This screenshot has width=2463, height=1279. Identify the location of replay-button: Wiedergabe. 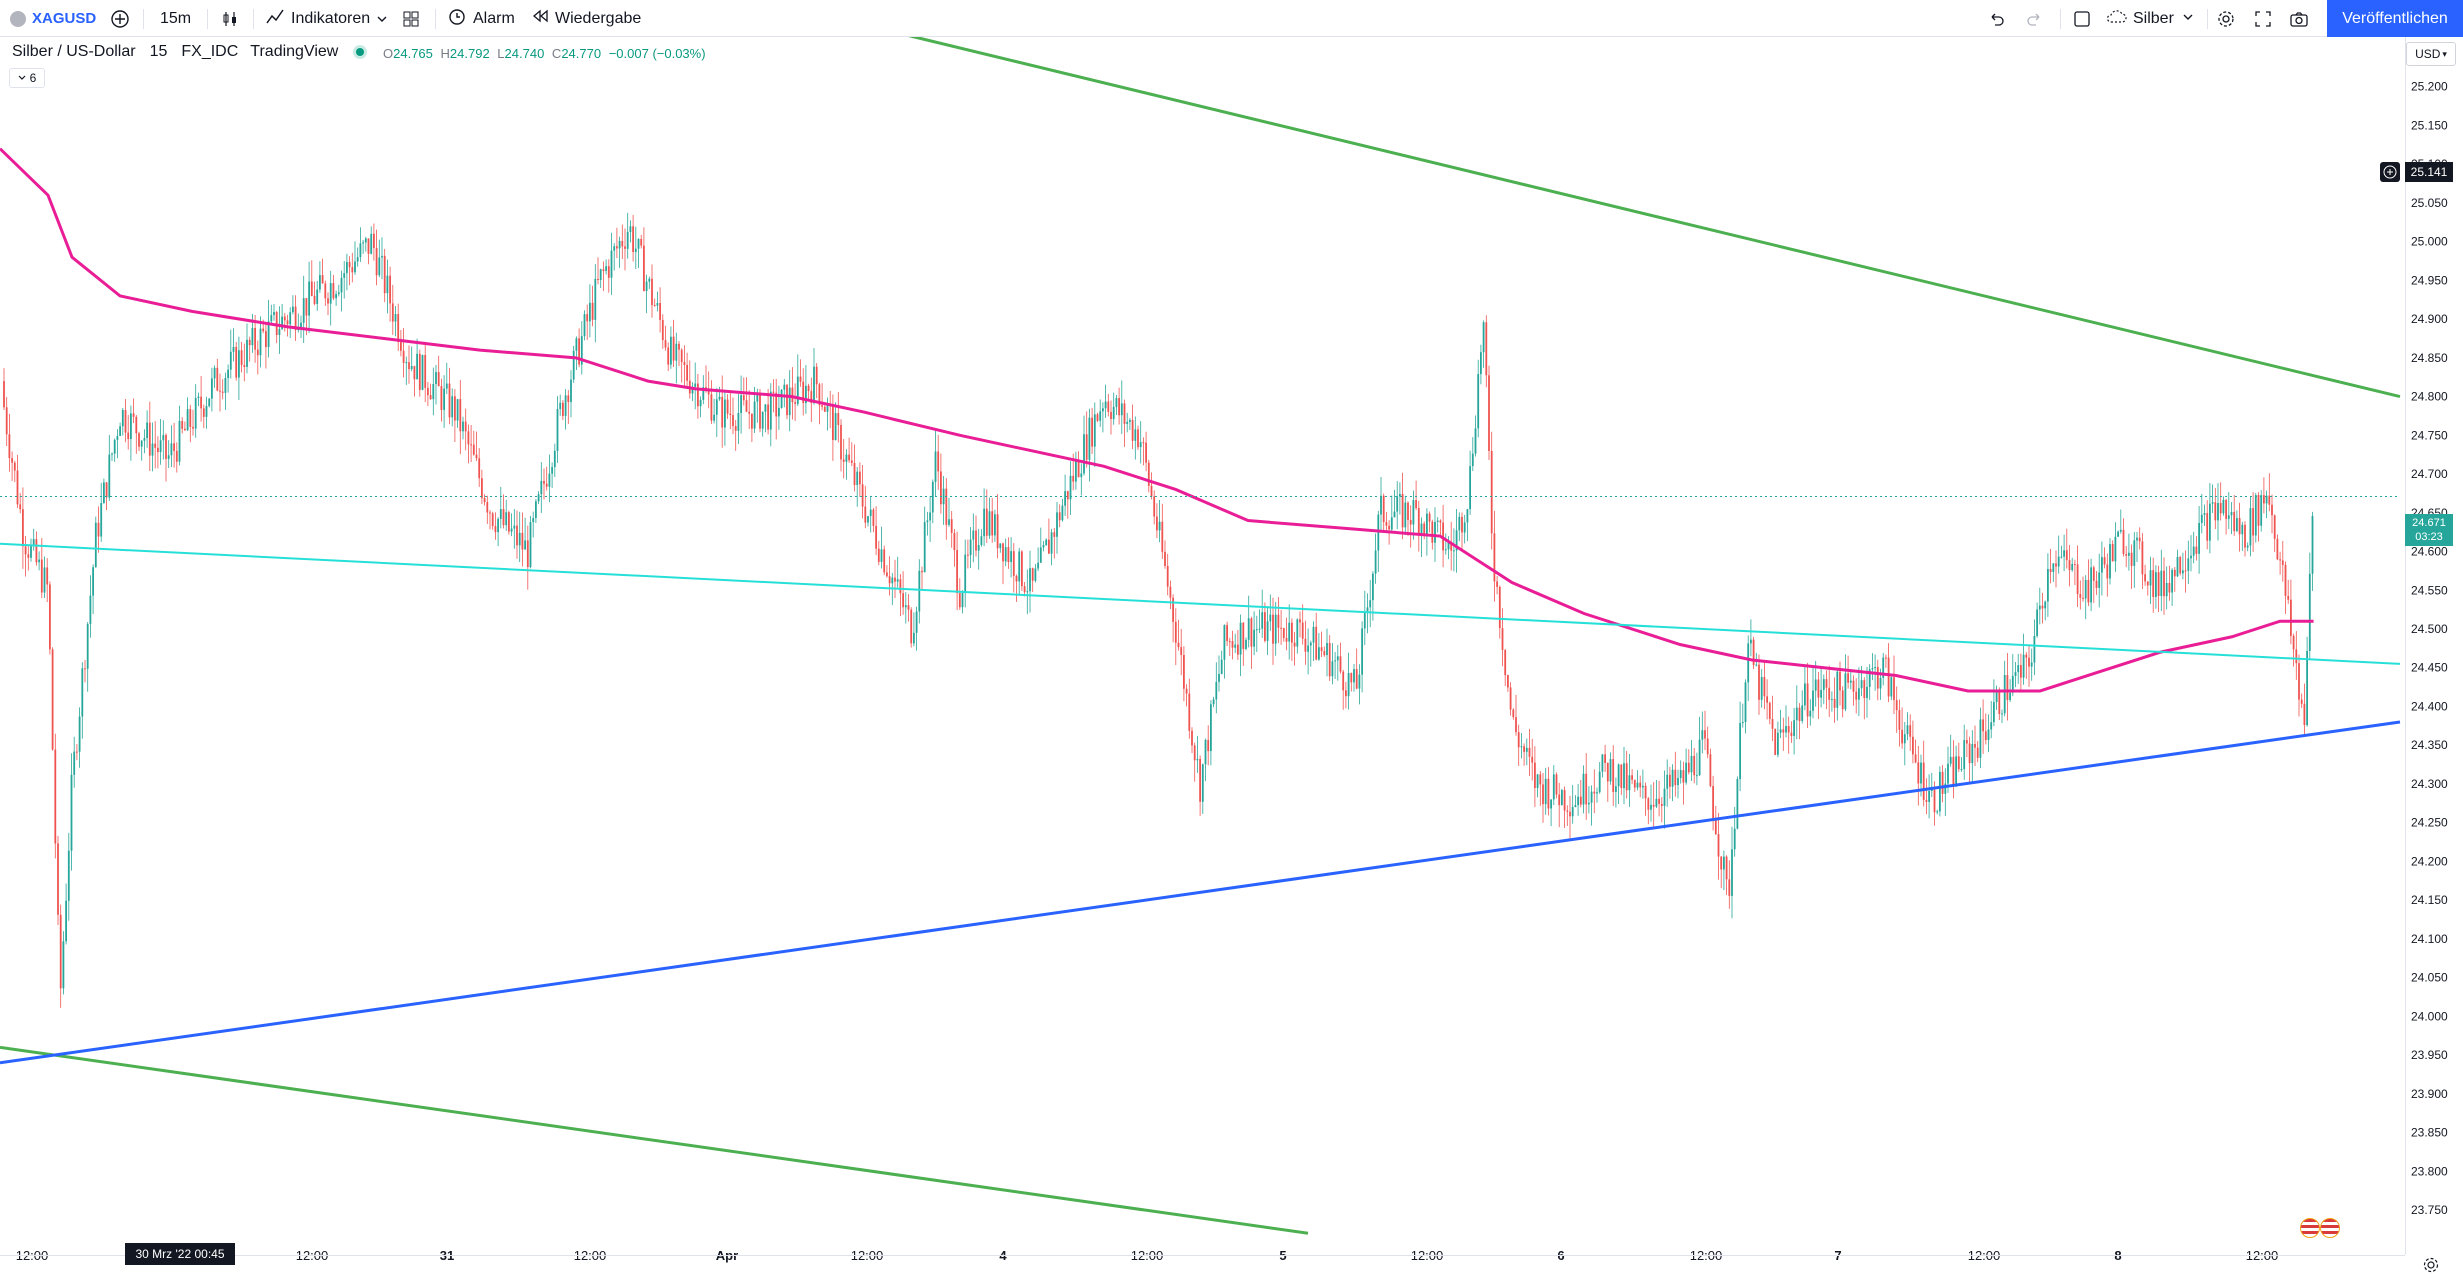
(586, 18).